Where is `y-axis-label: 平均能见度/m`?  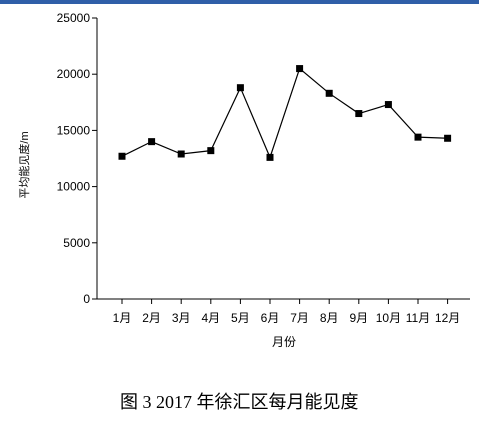 y-axis-label: 平均能见度/m is located at coordinates (24, 164).